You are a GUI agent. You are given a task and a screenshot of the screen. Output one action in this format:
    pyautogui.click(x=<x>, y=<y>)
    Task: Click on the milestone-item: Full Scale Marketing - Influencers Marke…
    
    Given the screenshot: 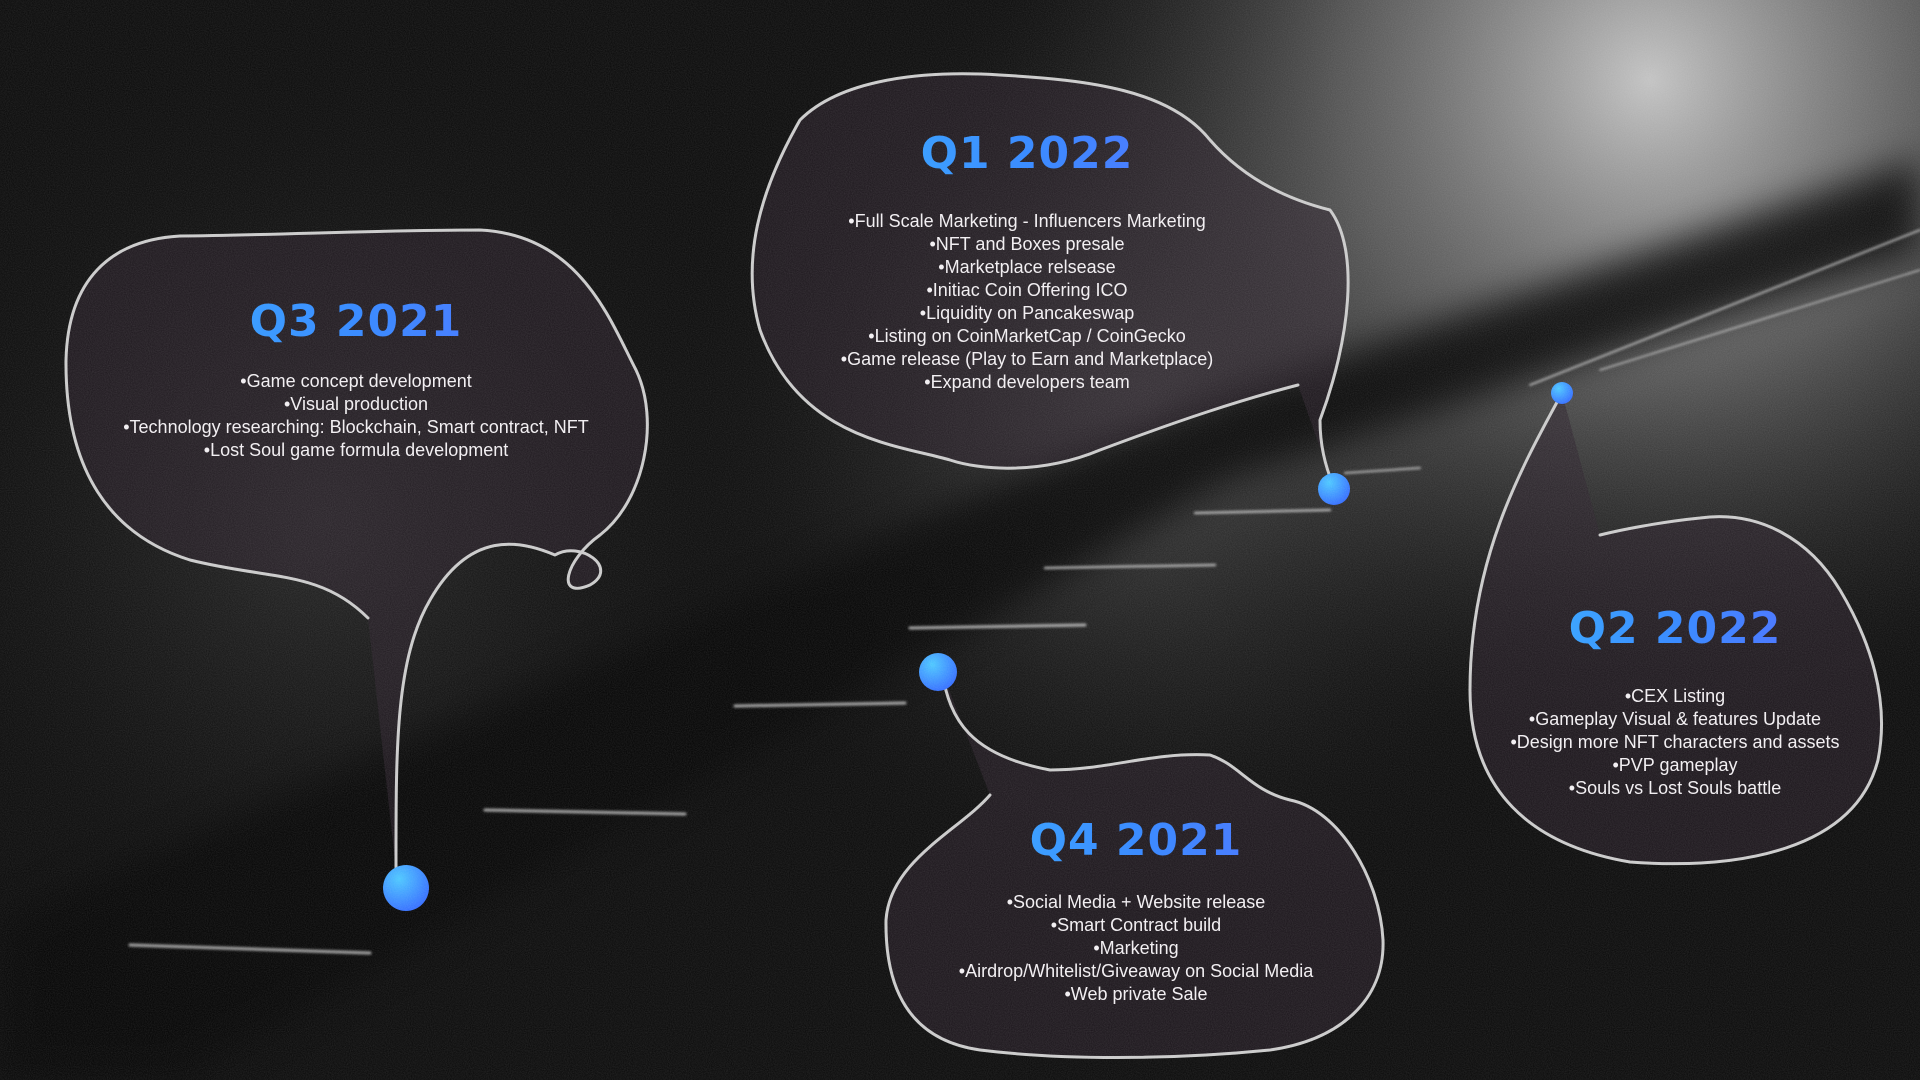 What is the action you would take?
    pyautogui.click(x=1027, y=221)
    